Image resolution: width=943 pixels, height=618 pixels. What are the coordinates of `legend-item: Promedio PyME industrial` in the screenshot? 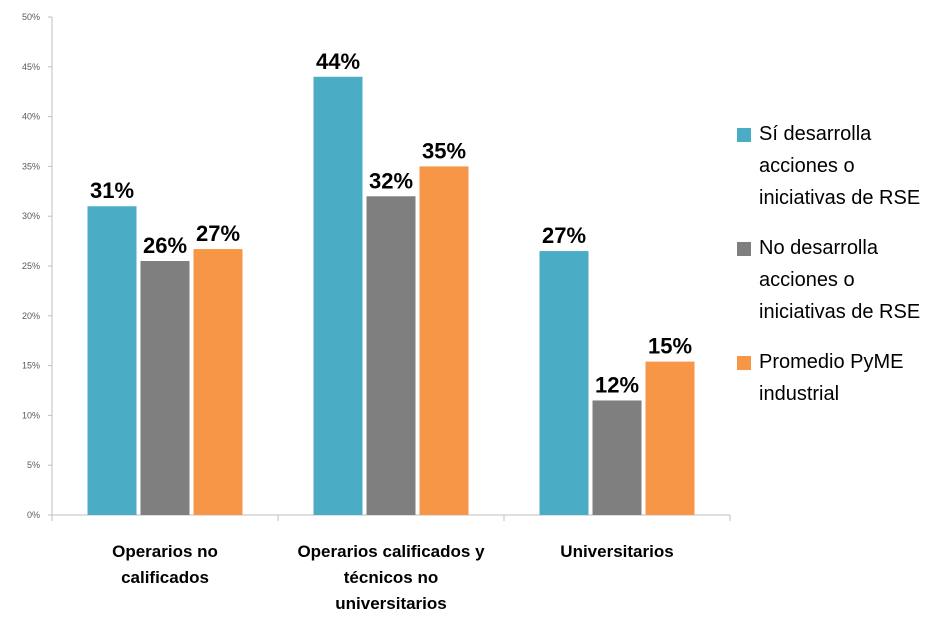 It's located at (837, 378).